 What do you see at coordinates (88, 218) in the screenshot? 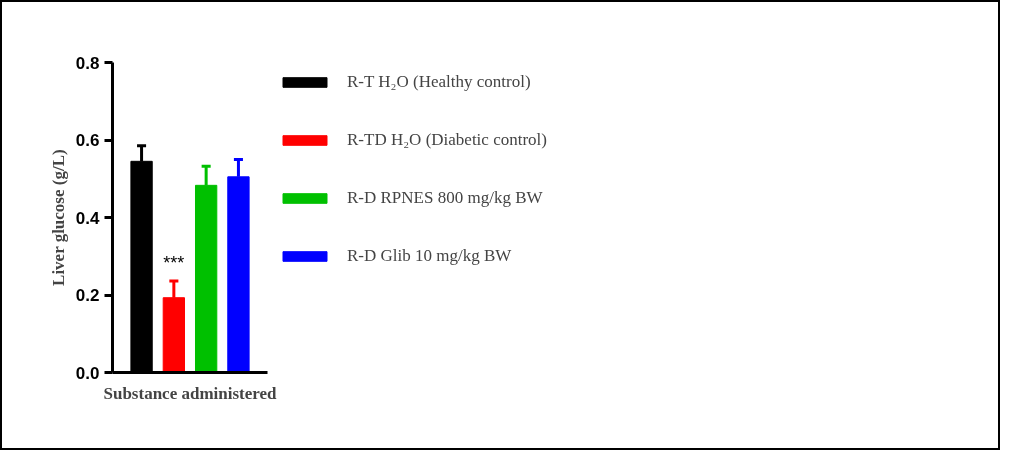
I see `y-tick-label: 0.4` at bounding box center [88, 218].